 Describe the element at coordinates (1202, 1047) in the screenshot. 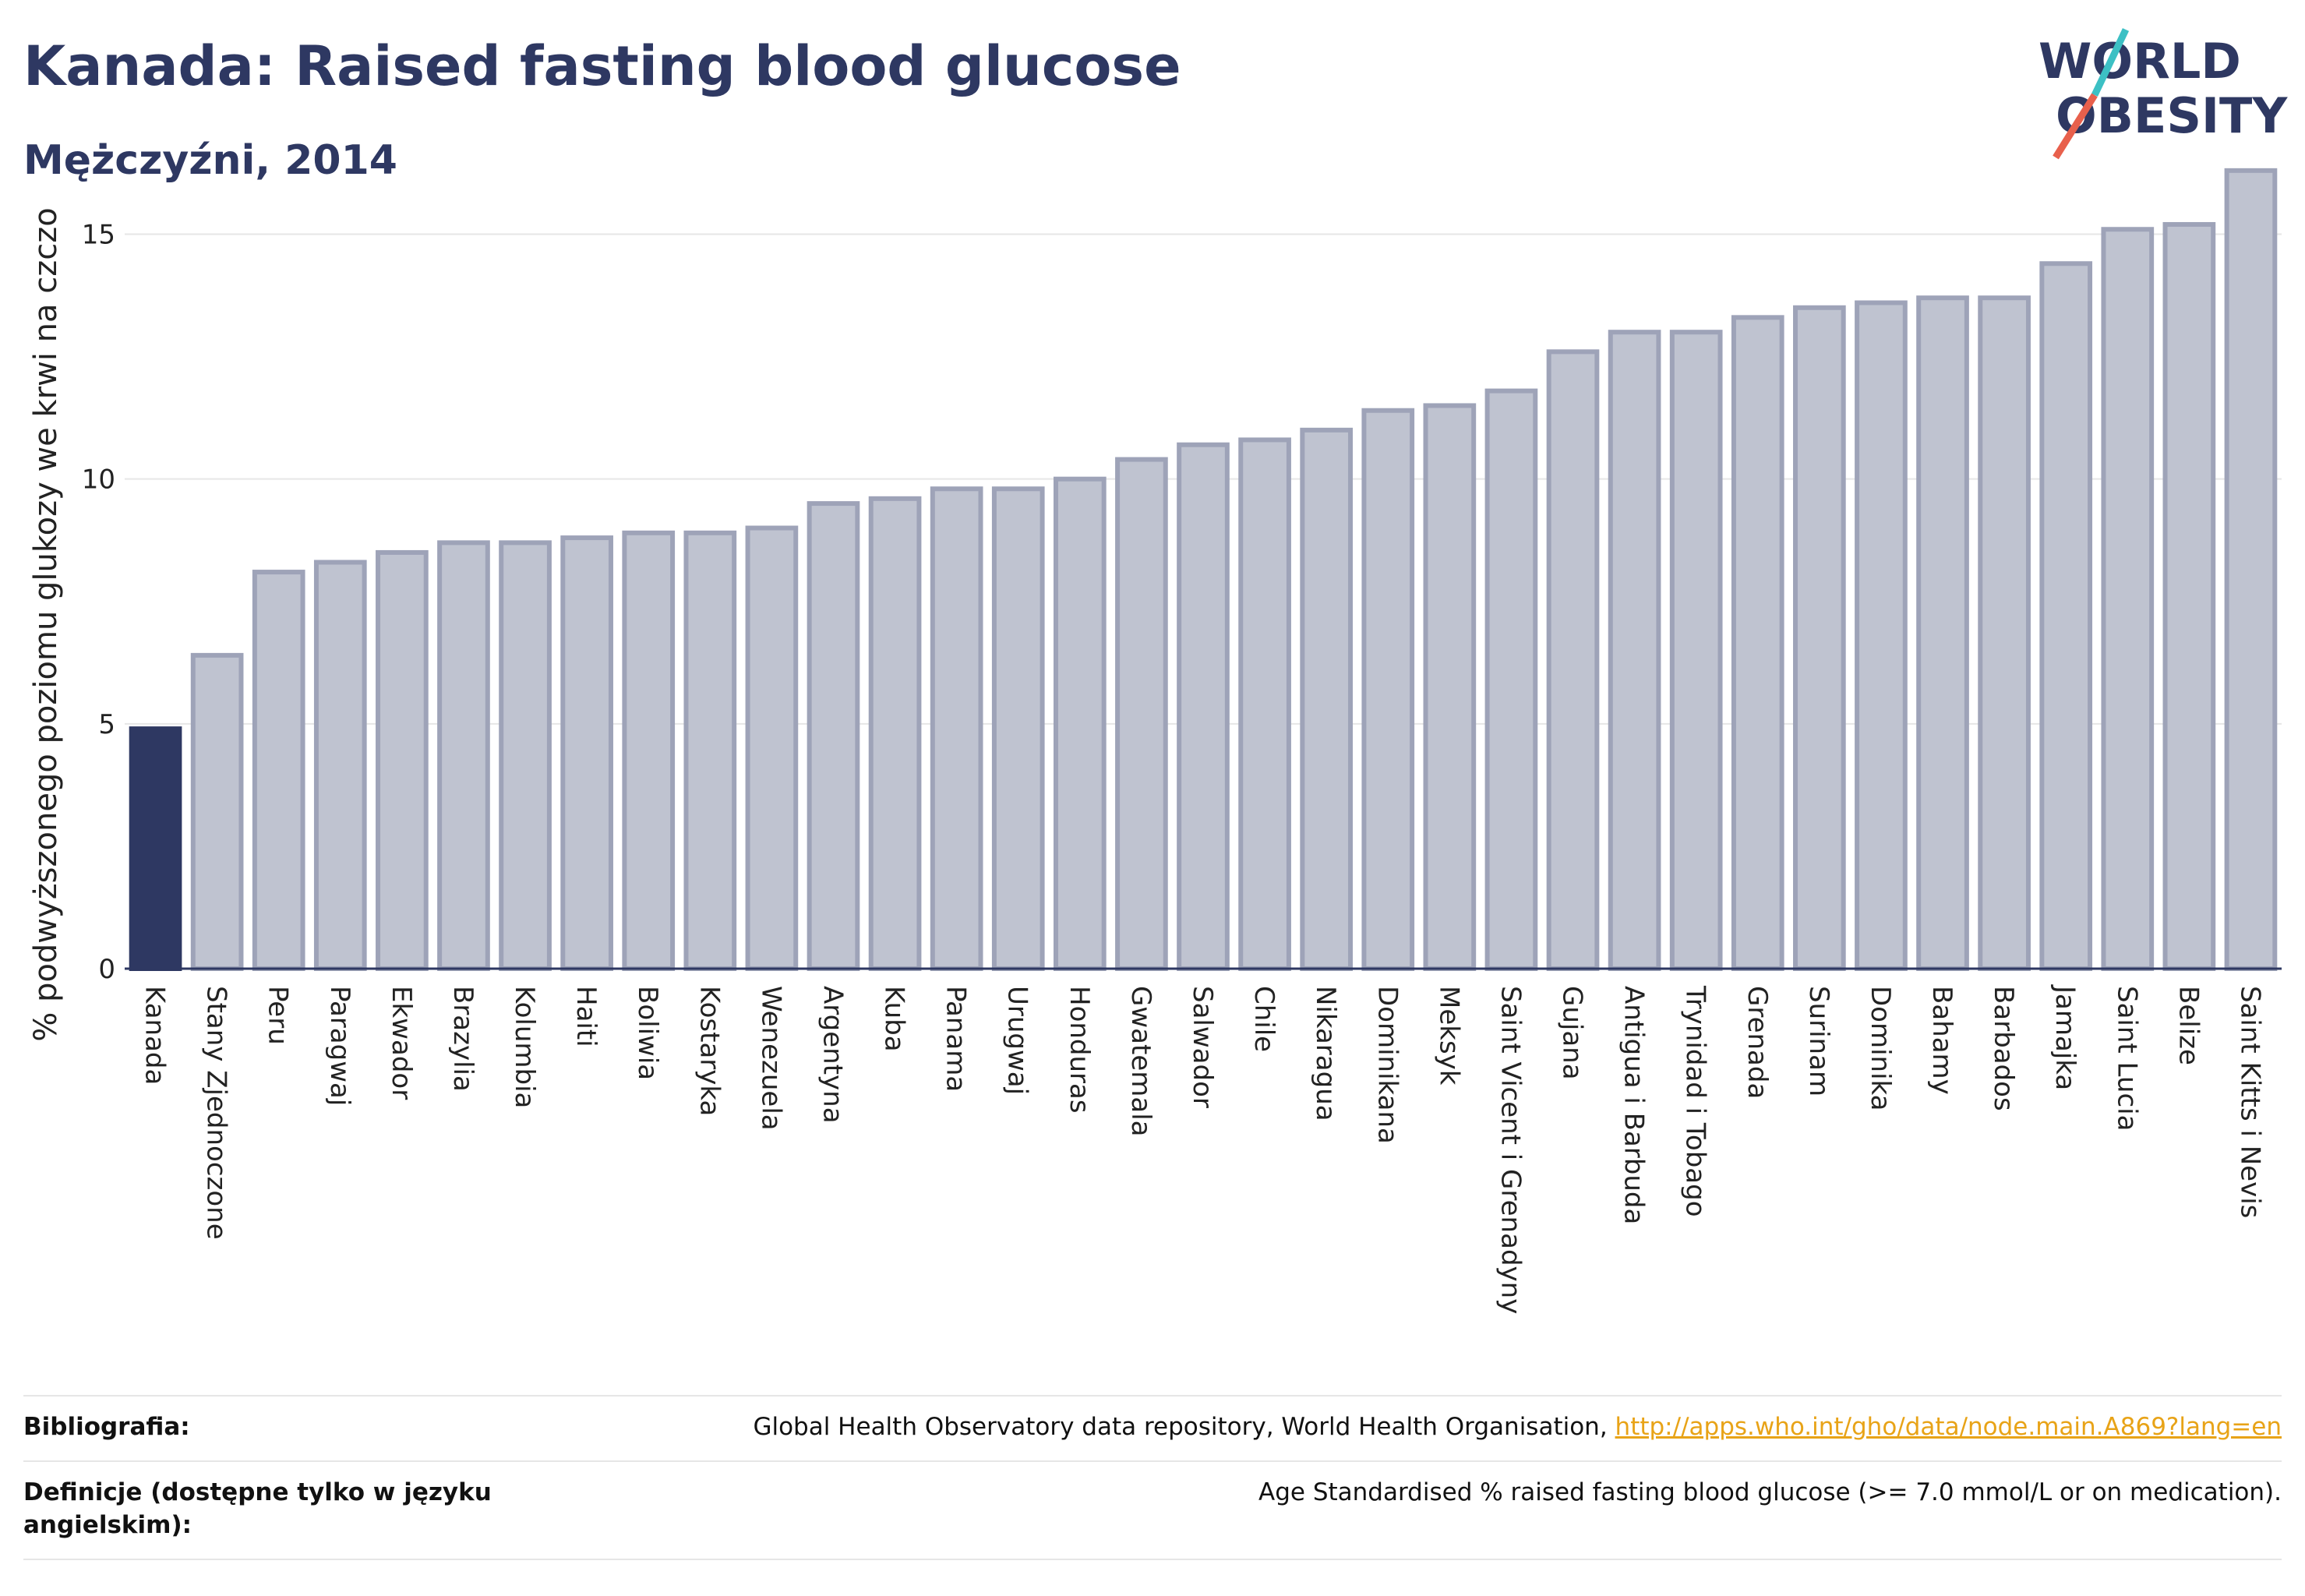

I see `x-tick-label: Salwador` at that location.